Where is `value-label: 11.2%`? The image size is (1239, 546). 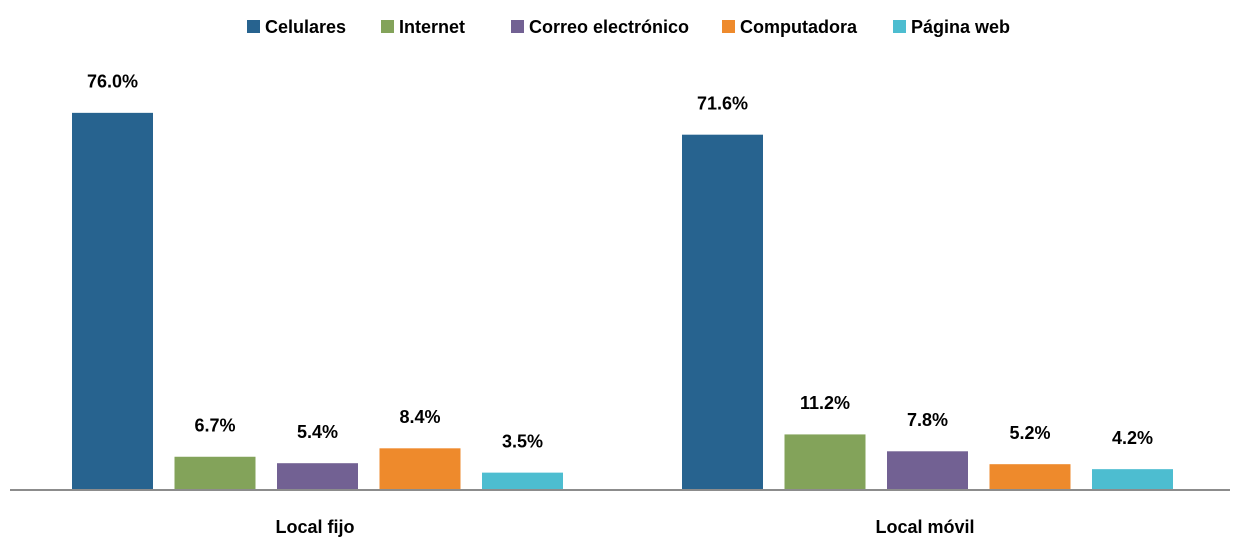
value-label: 11.2% is located at coordinates (825, 403).